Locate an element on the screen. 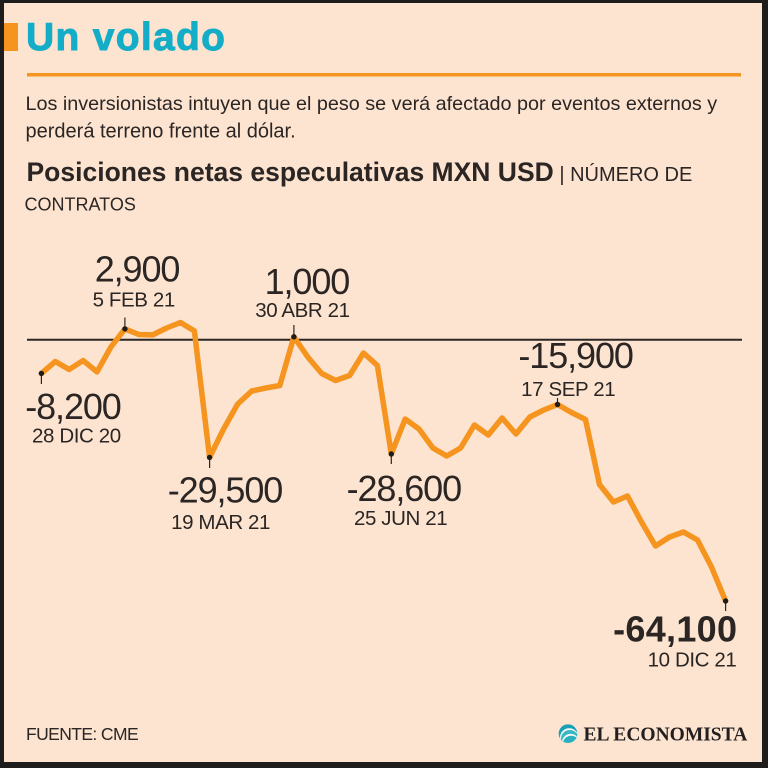 Image resolution: width=768 pixels, height=768 pixels. svg-text: 30 ABR 21 is located at coordinates (302, 310).